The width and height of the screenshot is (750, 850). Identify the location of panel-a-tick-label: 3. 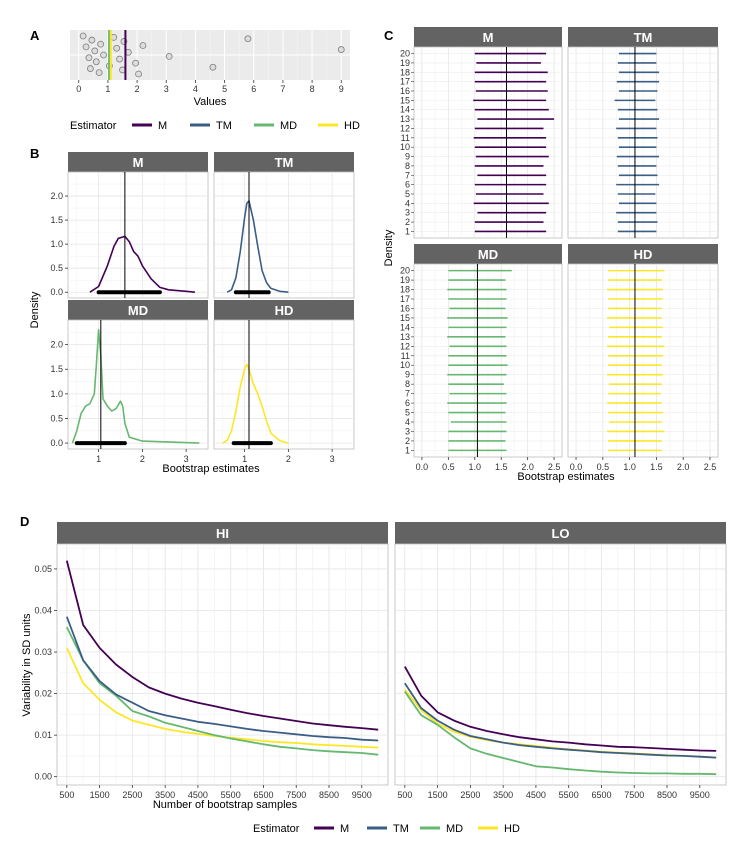
(166, 89).